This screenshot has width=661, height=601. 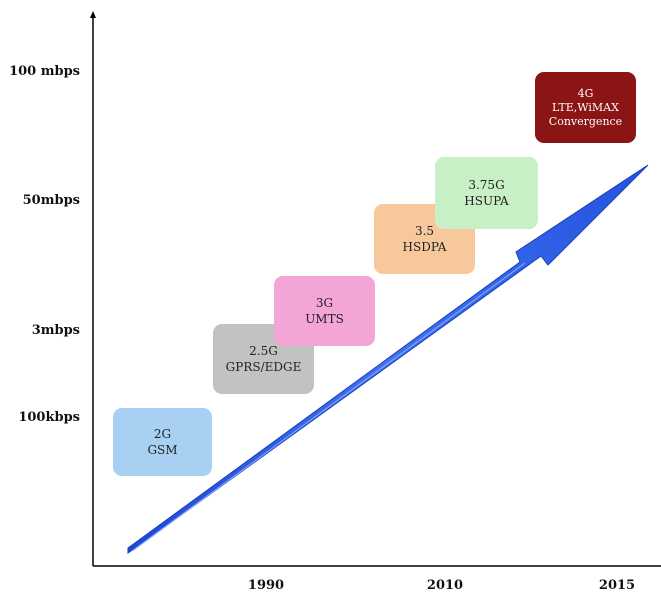 I want to click on gen-label: 3.5, so click(x=424, y=231).